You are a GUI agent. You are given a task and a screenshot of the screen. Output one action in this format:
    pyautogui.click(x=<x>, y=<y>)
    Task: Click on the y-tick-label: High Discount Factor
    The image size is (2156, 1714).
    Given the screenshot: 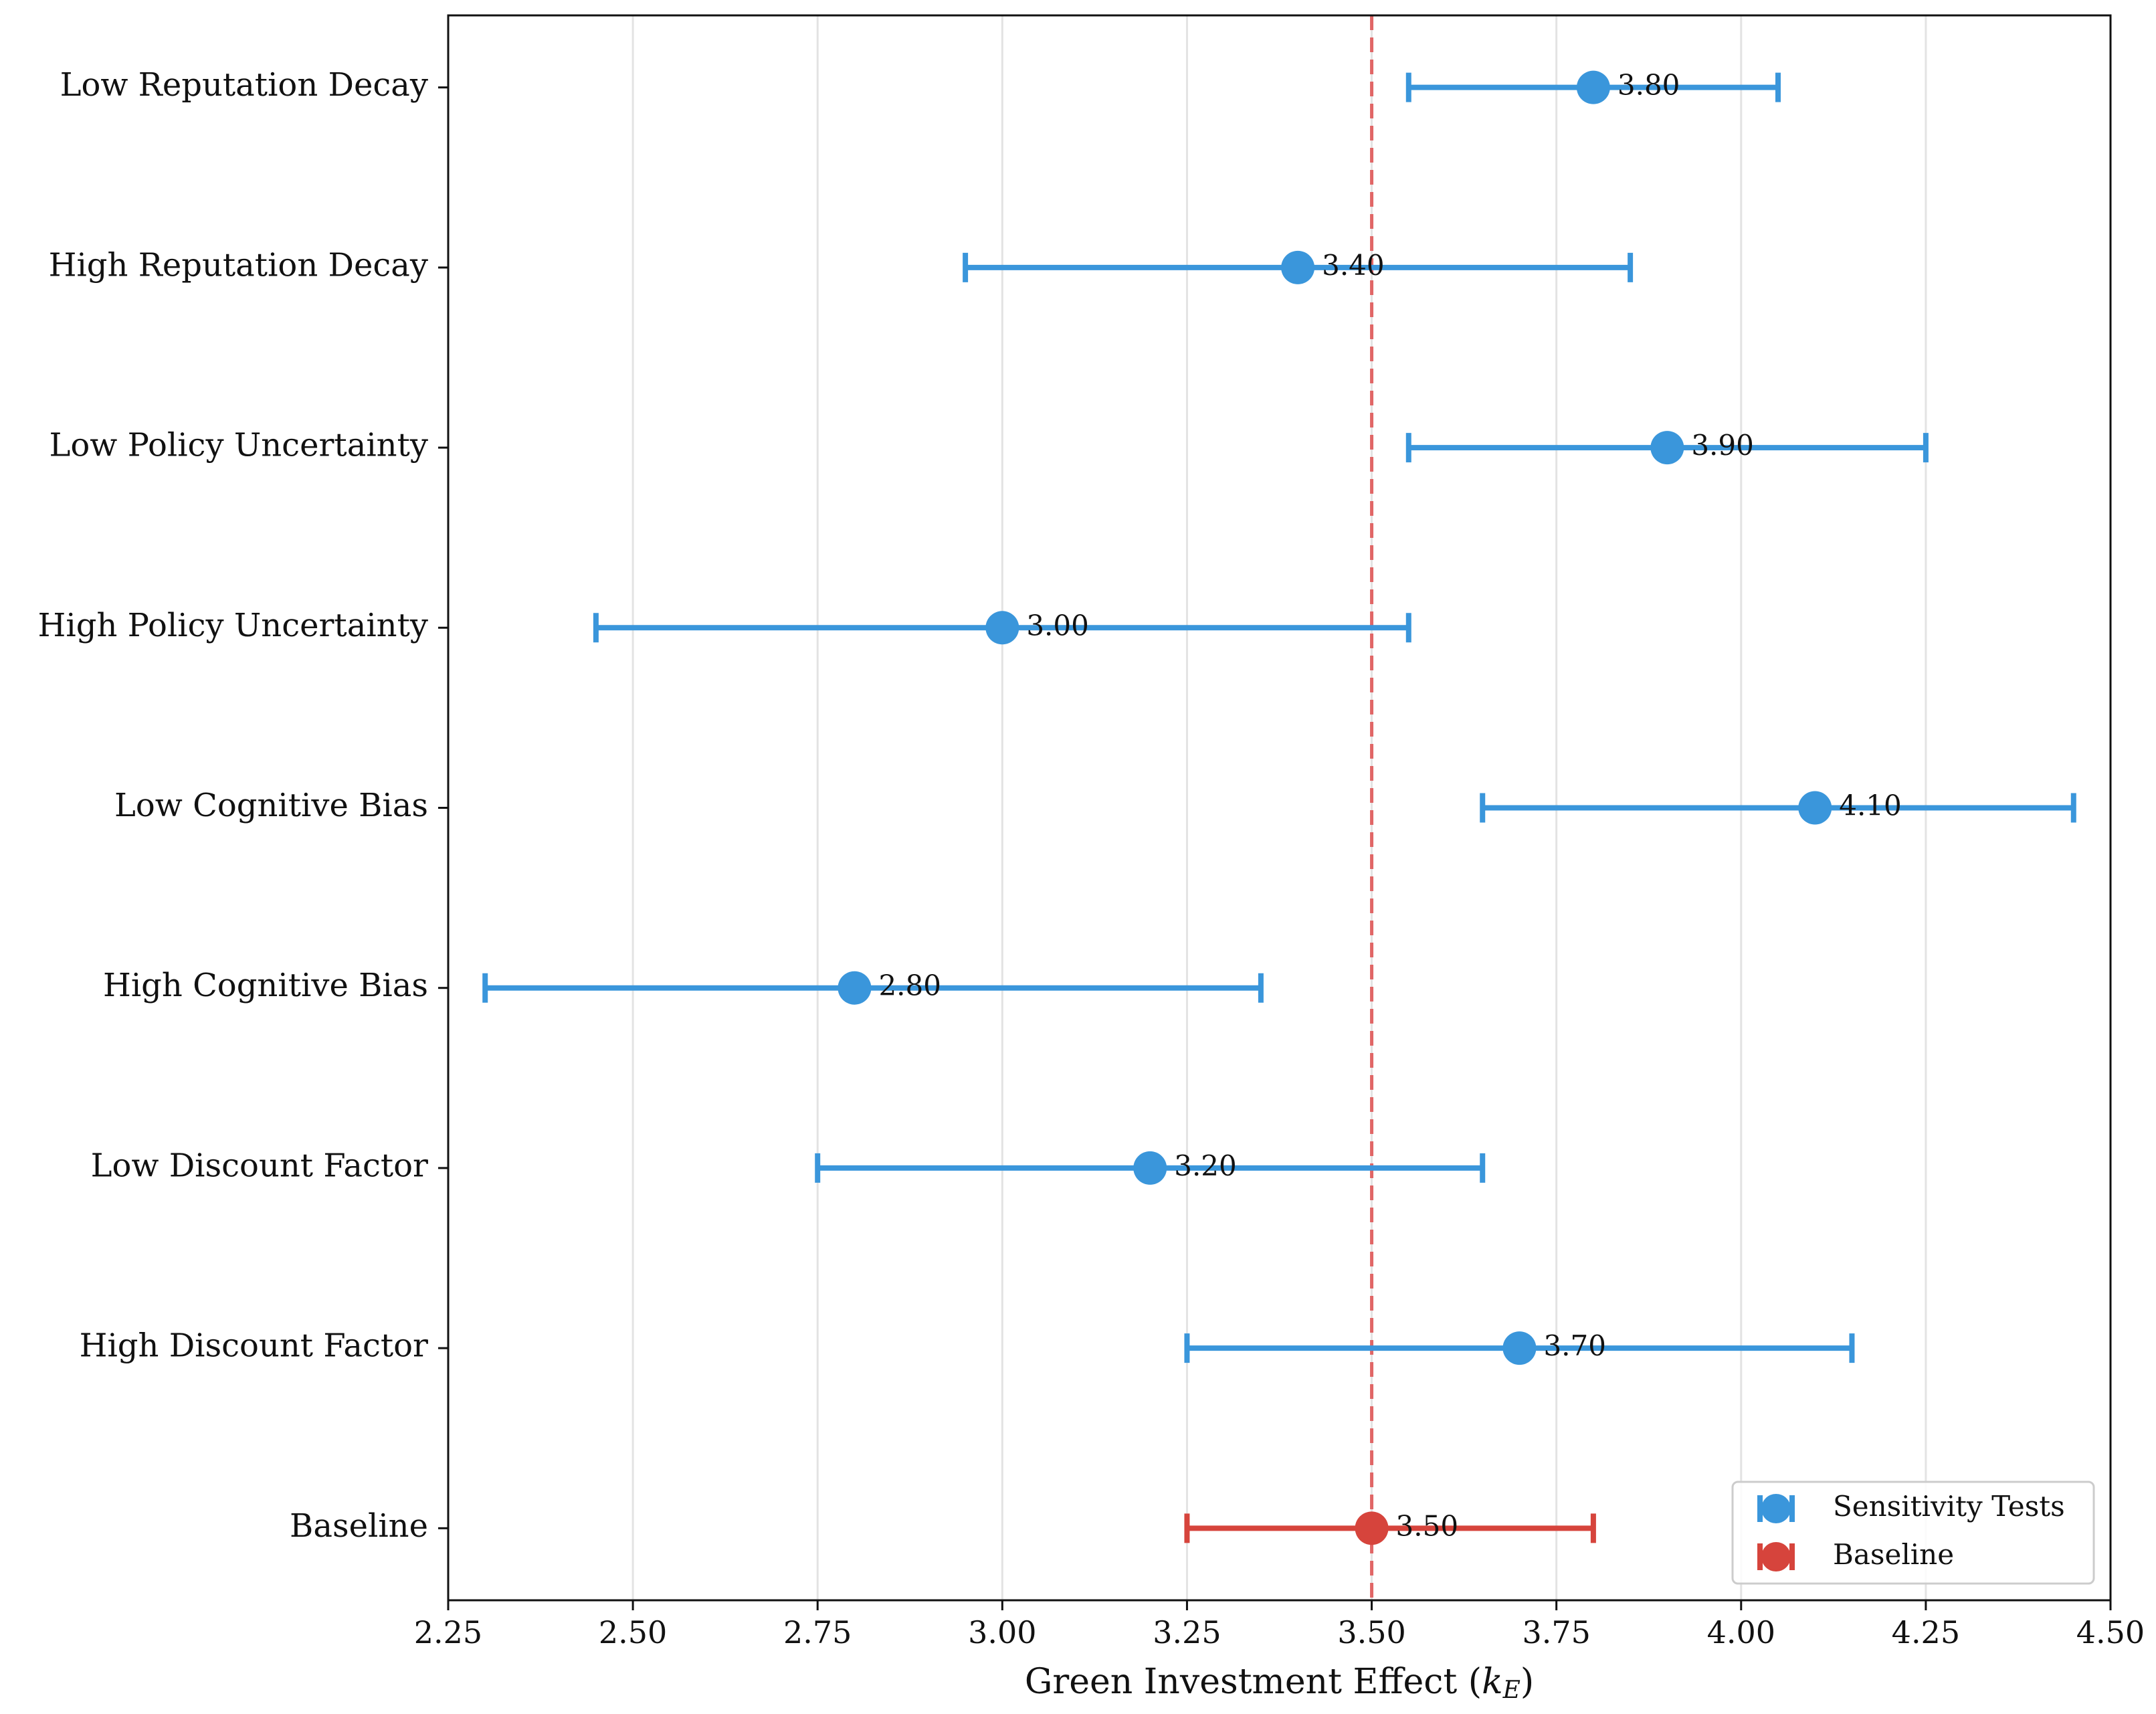 What is the action you would take?
    pyautogui.click(x=254, y=1346)
    